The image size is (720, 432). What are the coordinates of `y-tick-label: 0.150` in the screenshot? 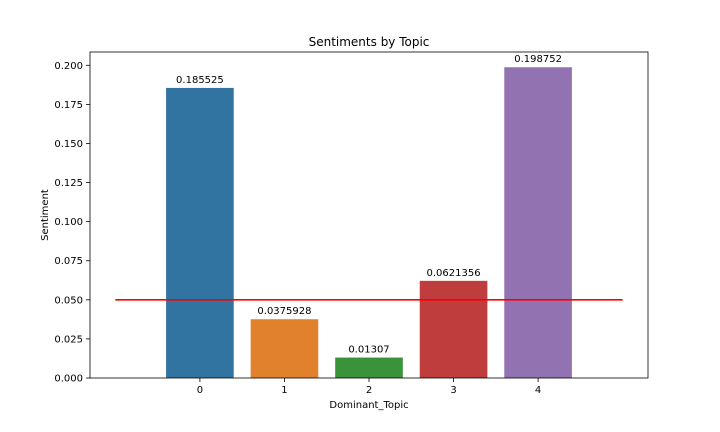 It's located at (68, 144).